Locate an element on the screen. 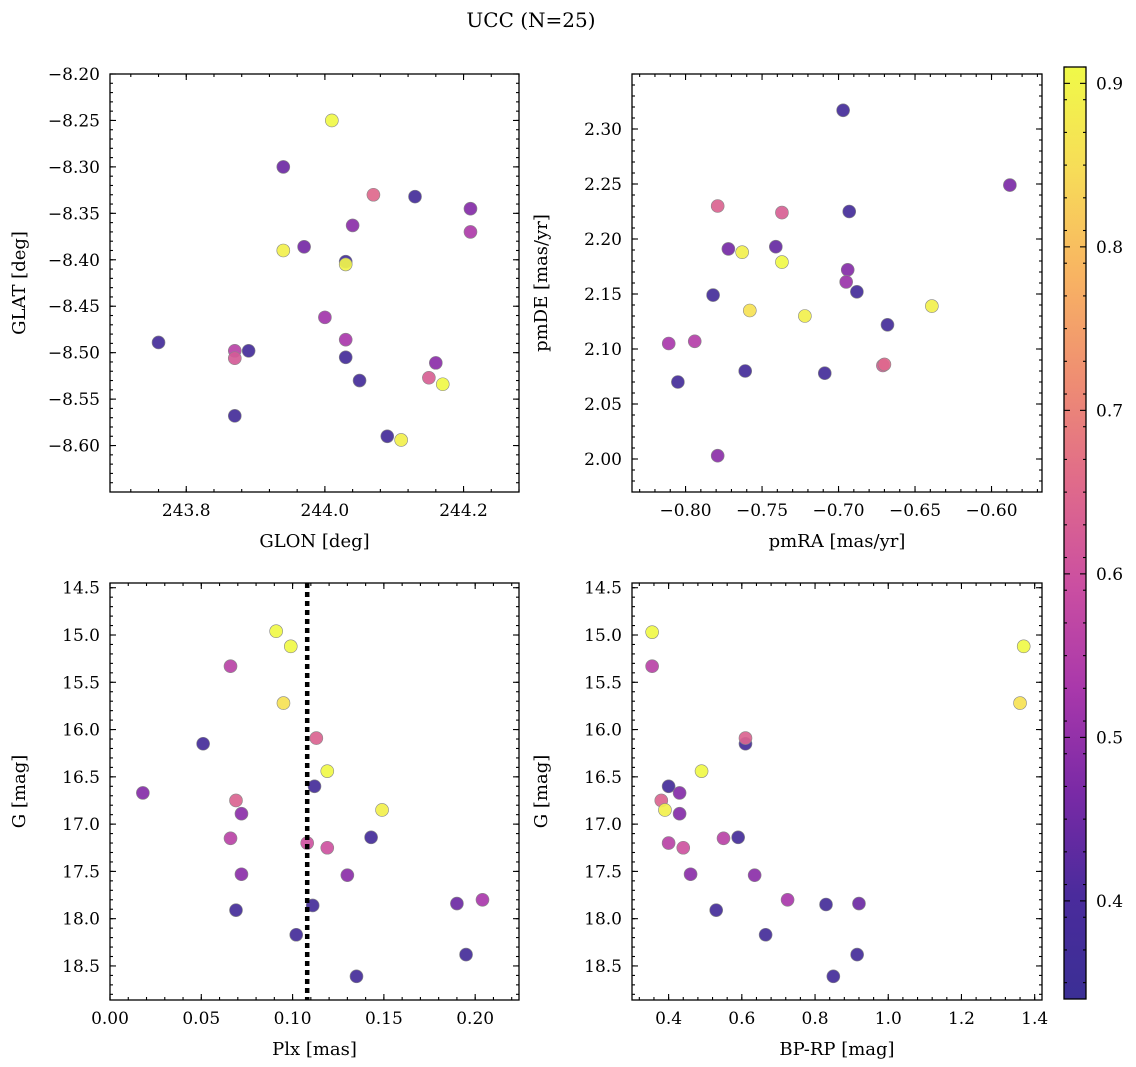  x-tick-label: −0.70 is located at coordinates (838, 511).